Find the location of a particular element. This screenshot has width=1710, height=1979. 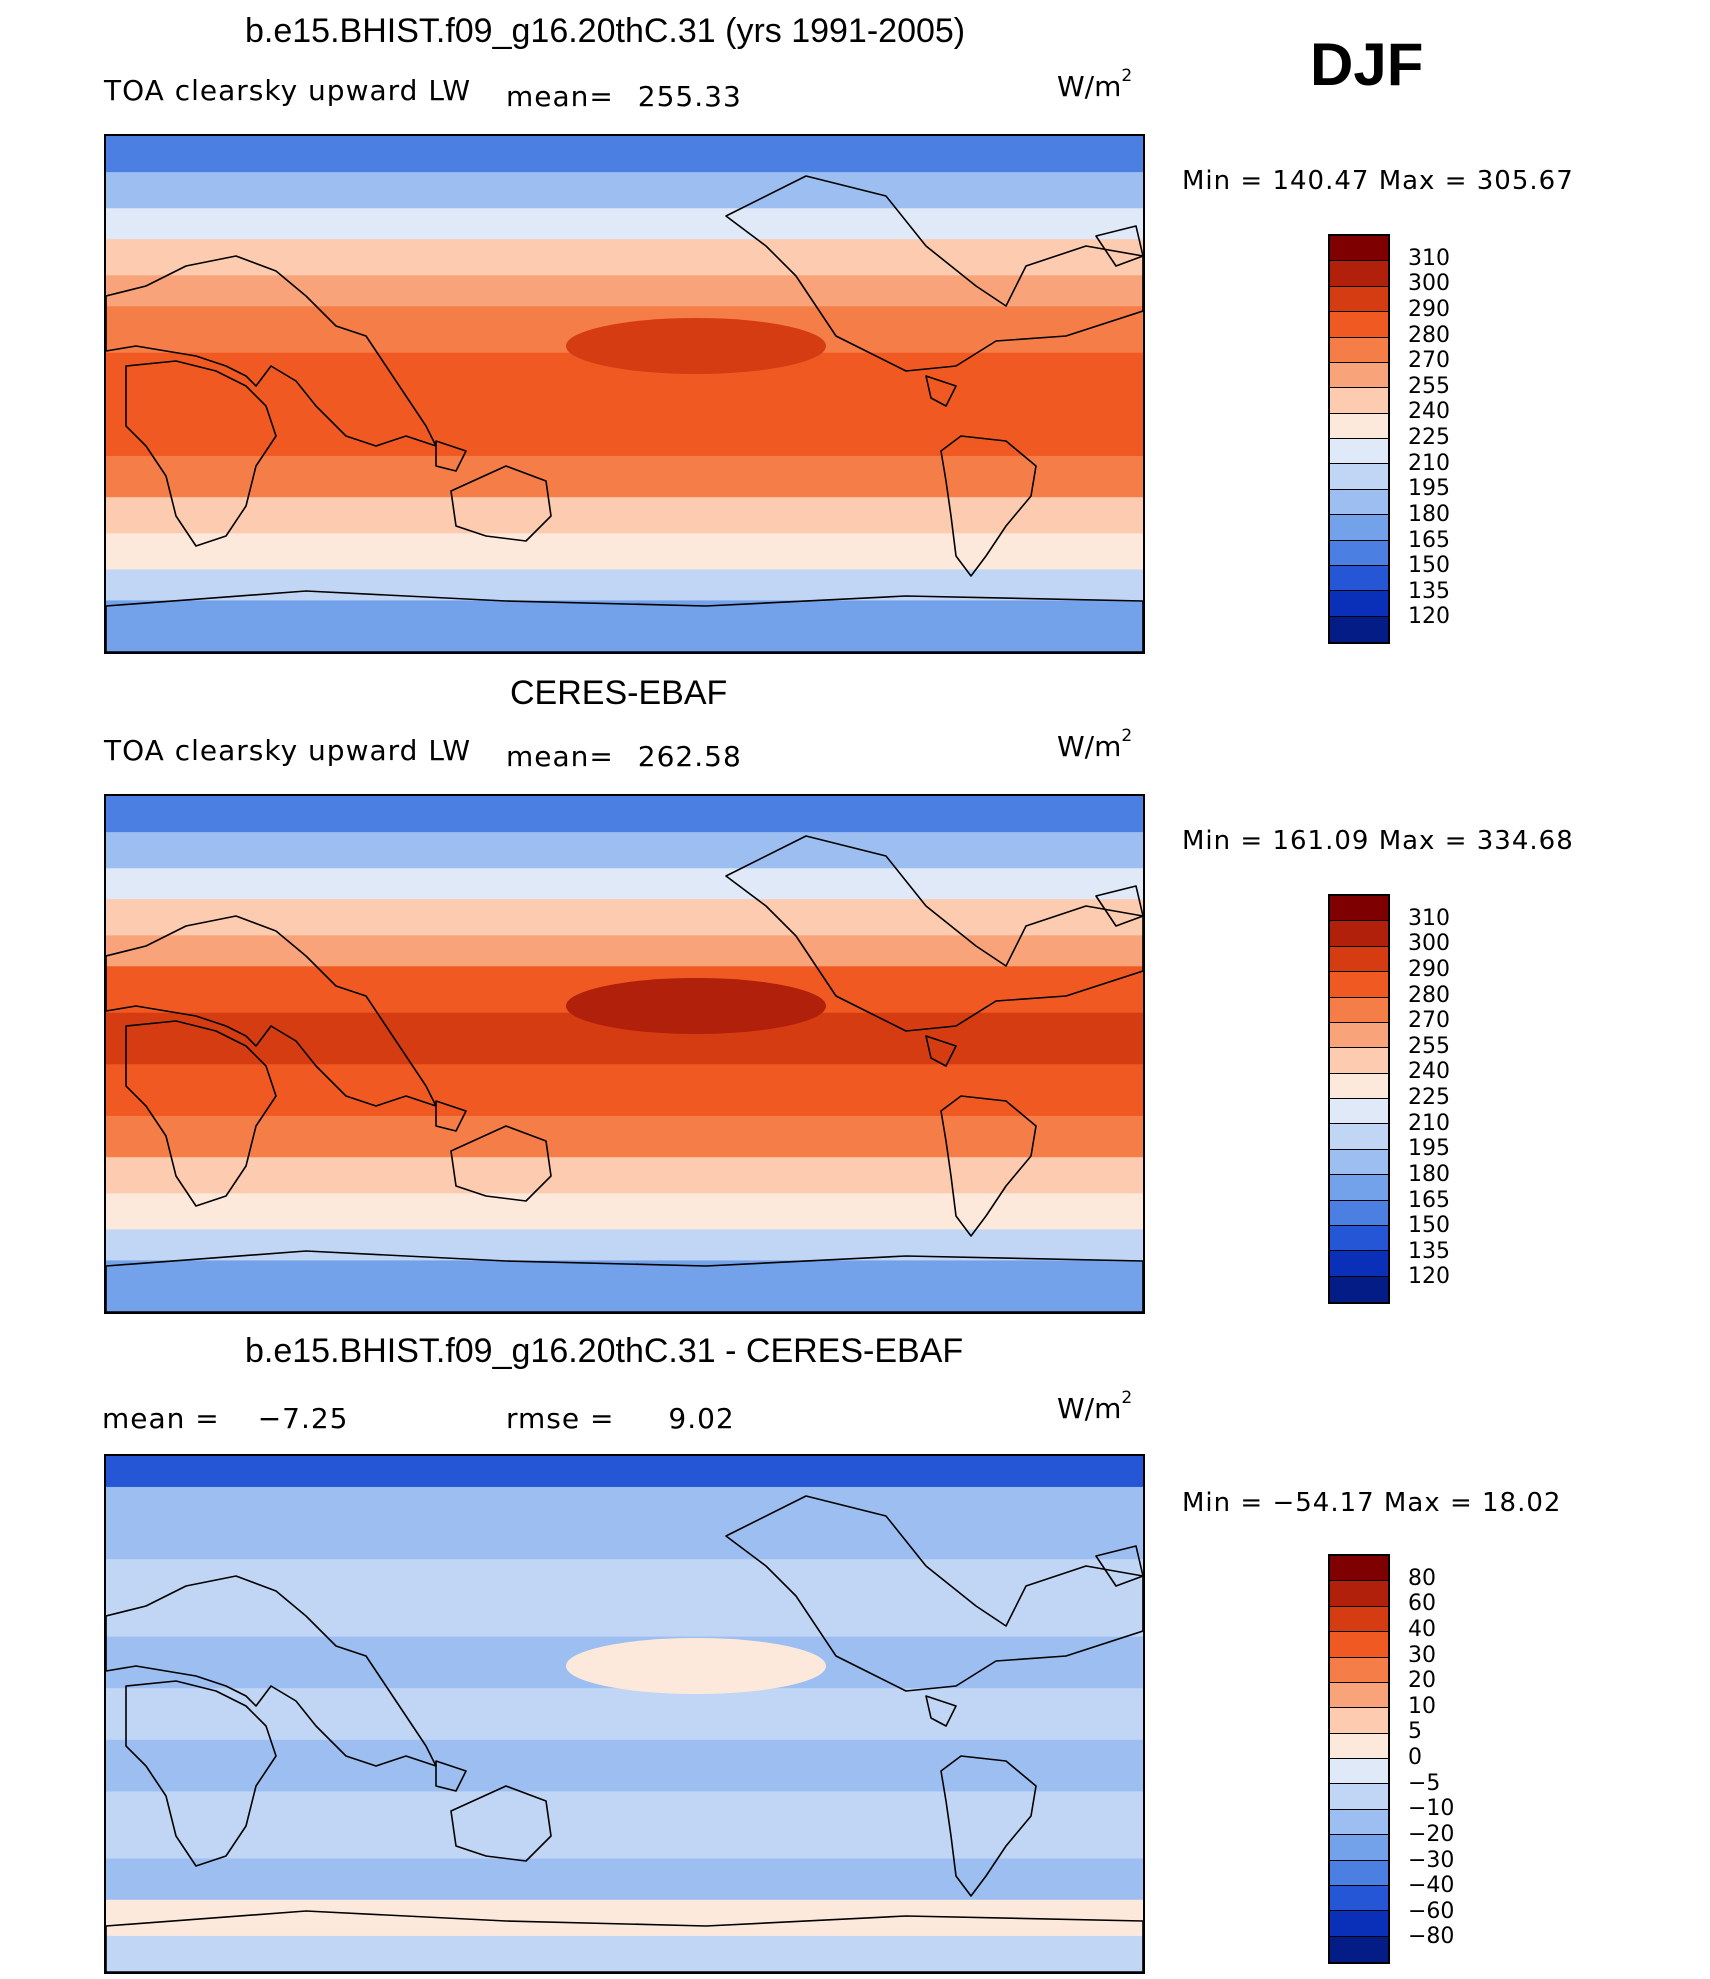

panel-1-minmax: Min = 140.47 Max = 305.67 is located at coordinates (1378, 181).